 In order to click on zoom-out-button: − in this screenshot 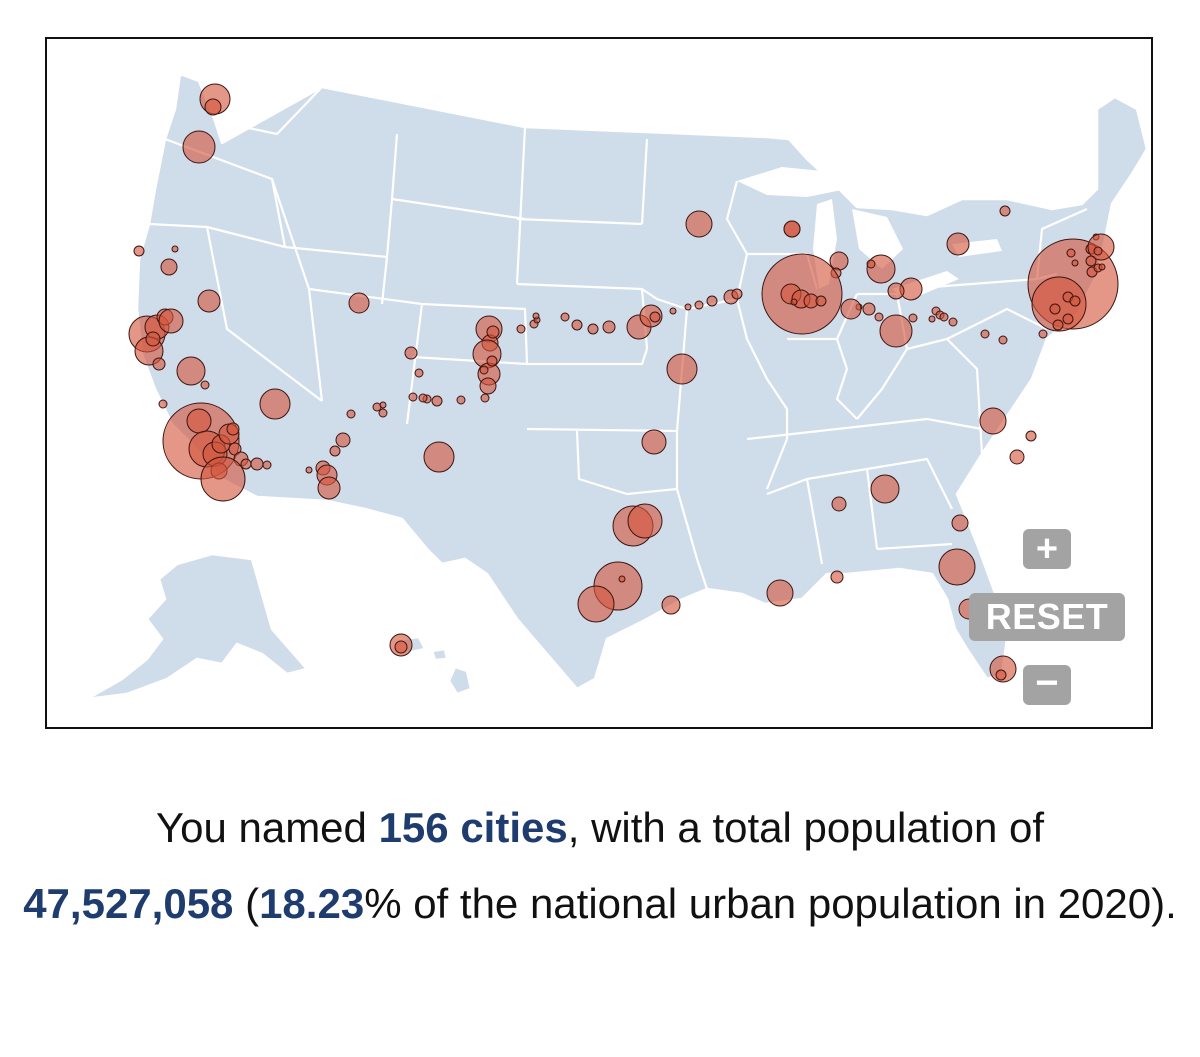, I will do `click(1047, 684)`.